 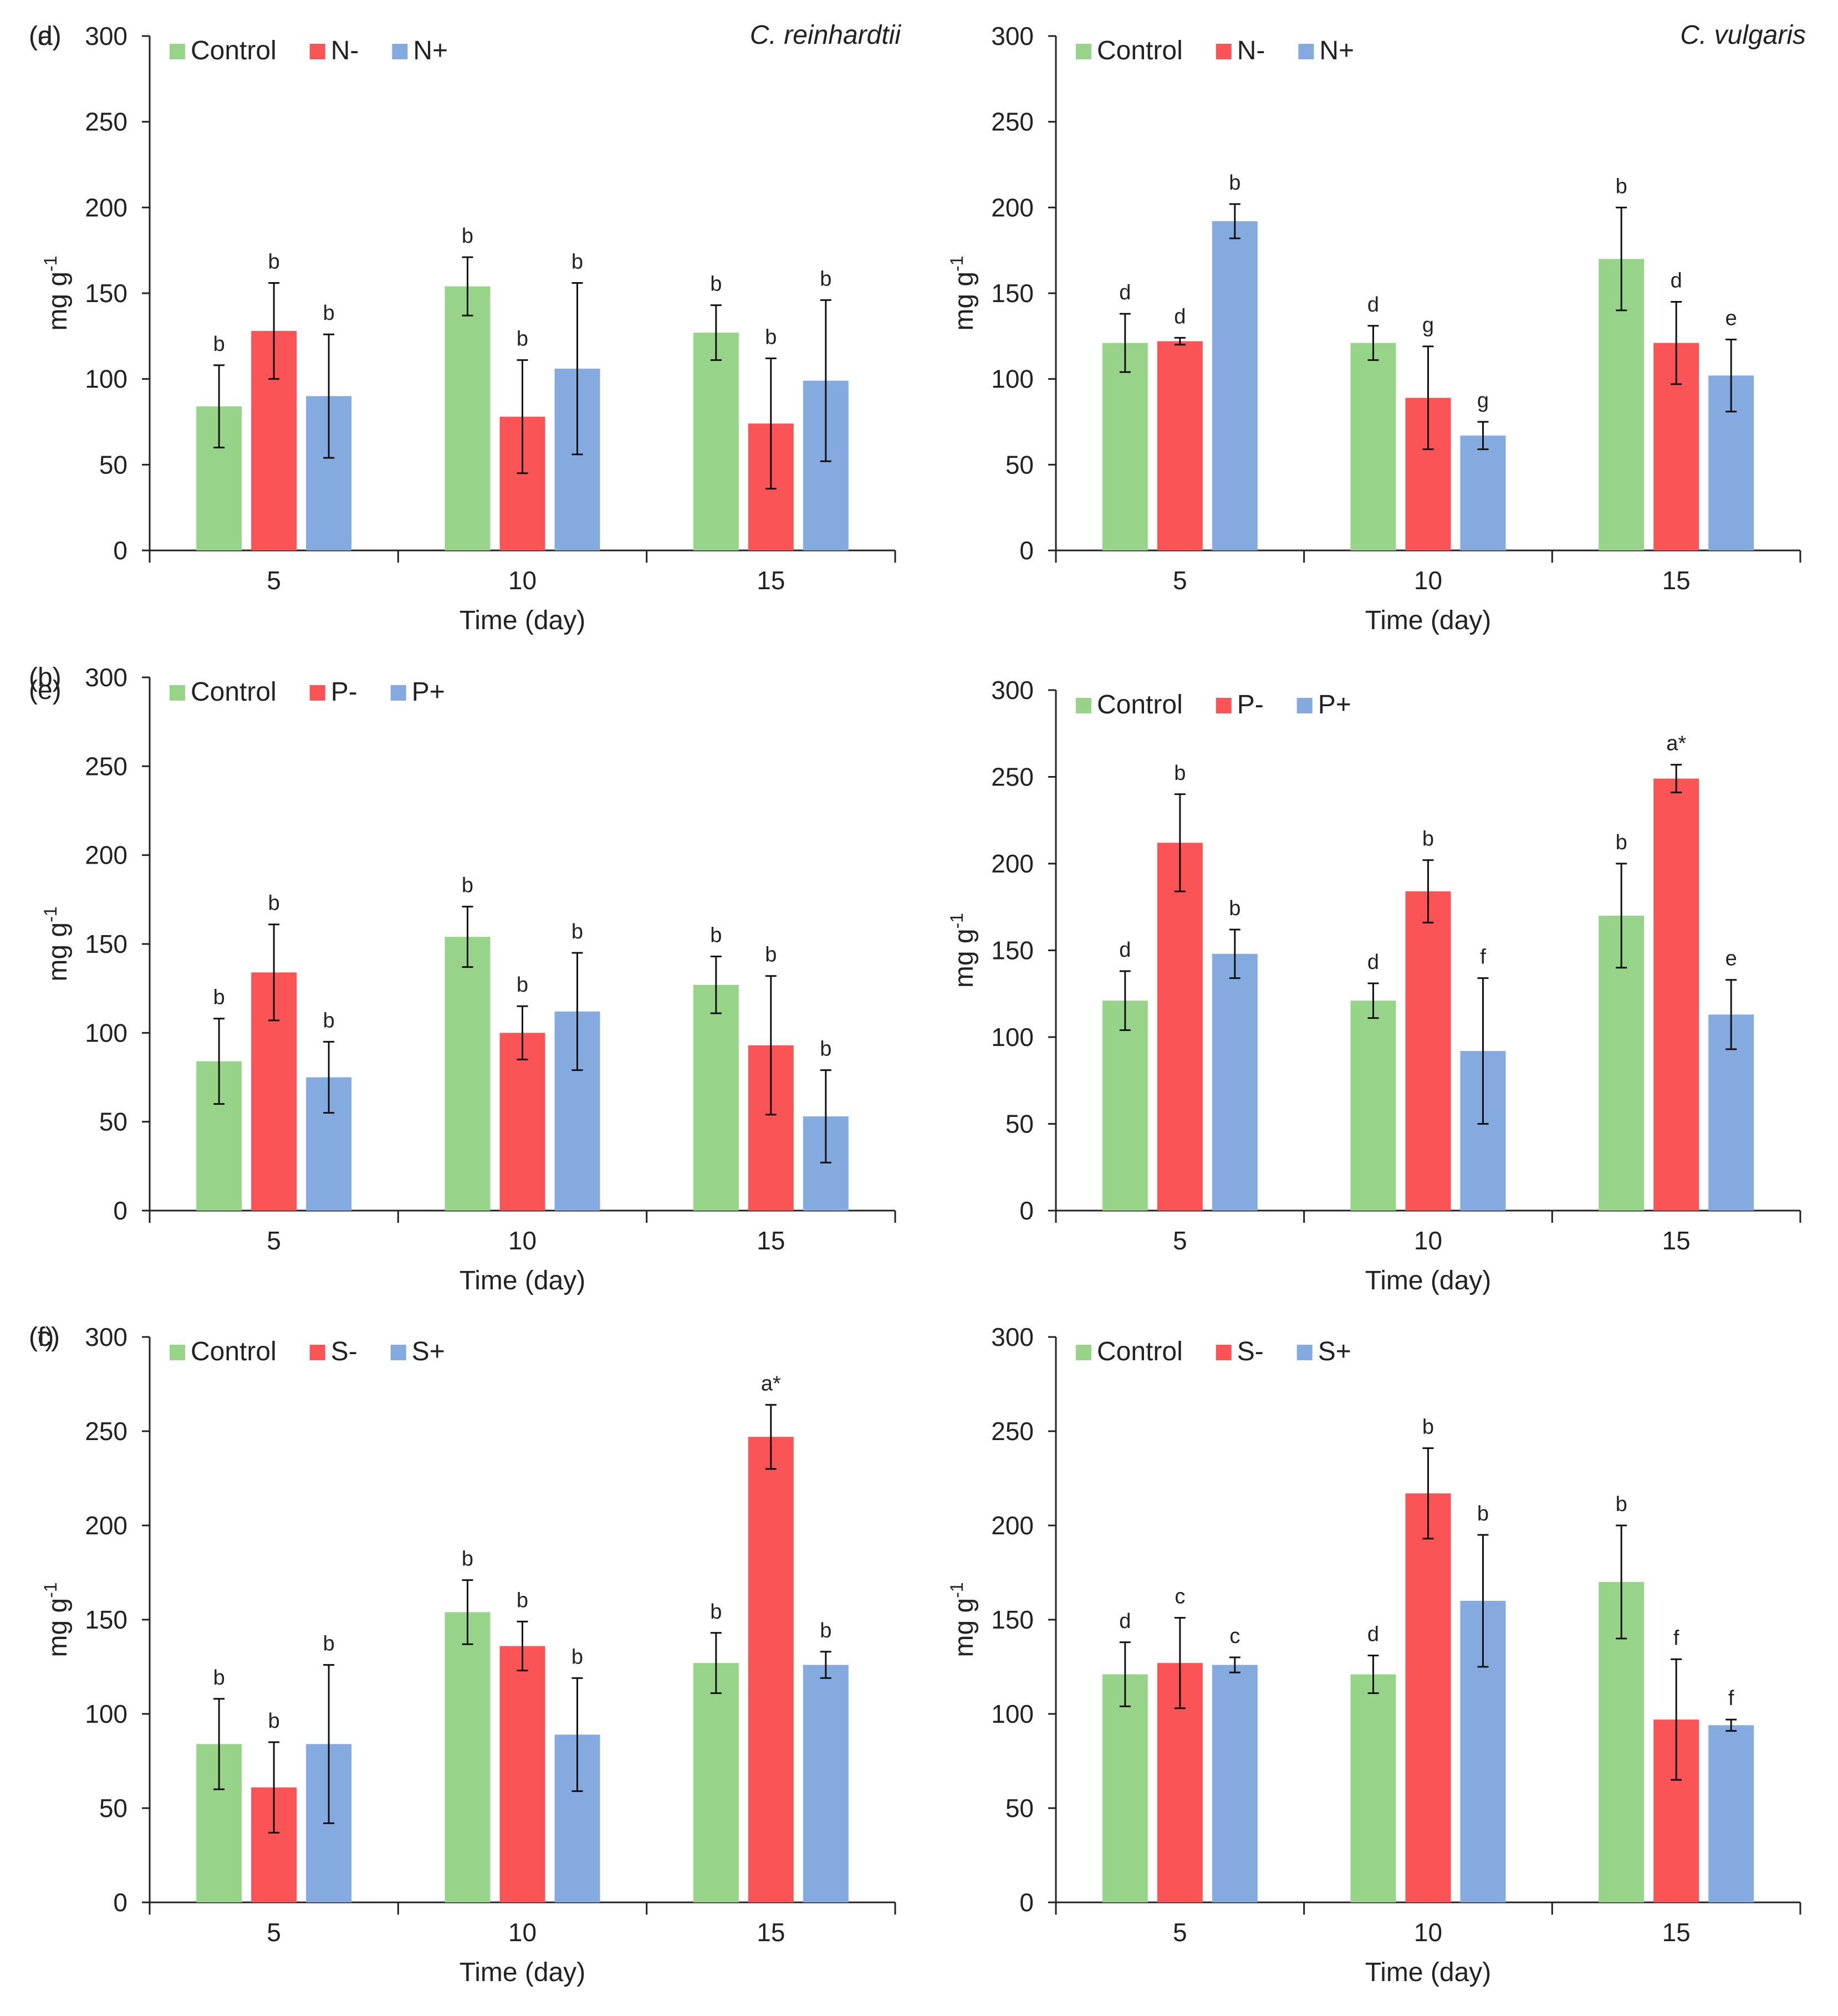 I want to click on legend-label: S+, so click(x=428, y=1352).